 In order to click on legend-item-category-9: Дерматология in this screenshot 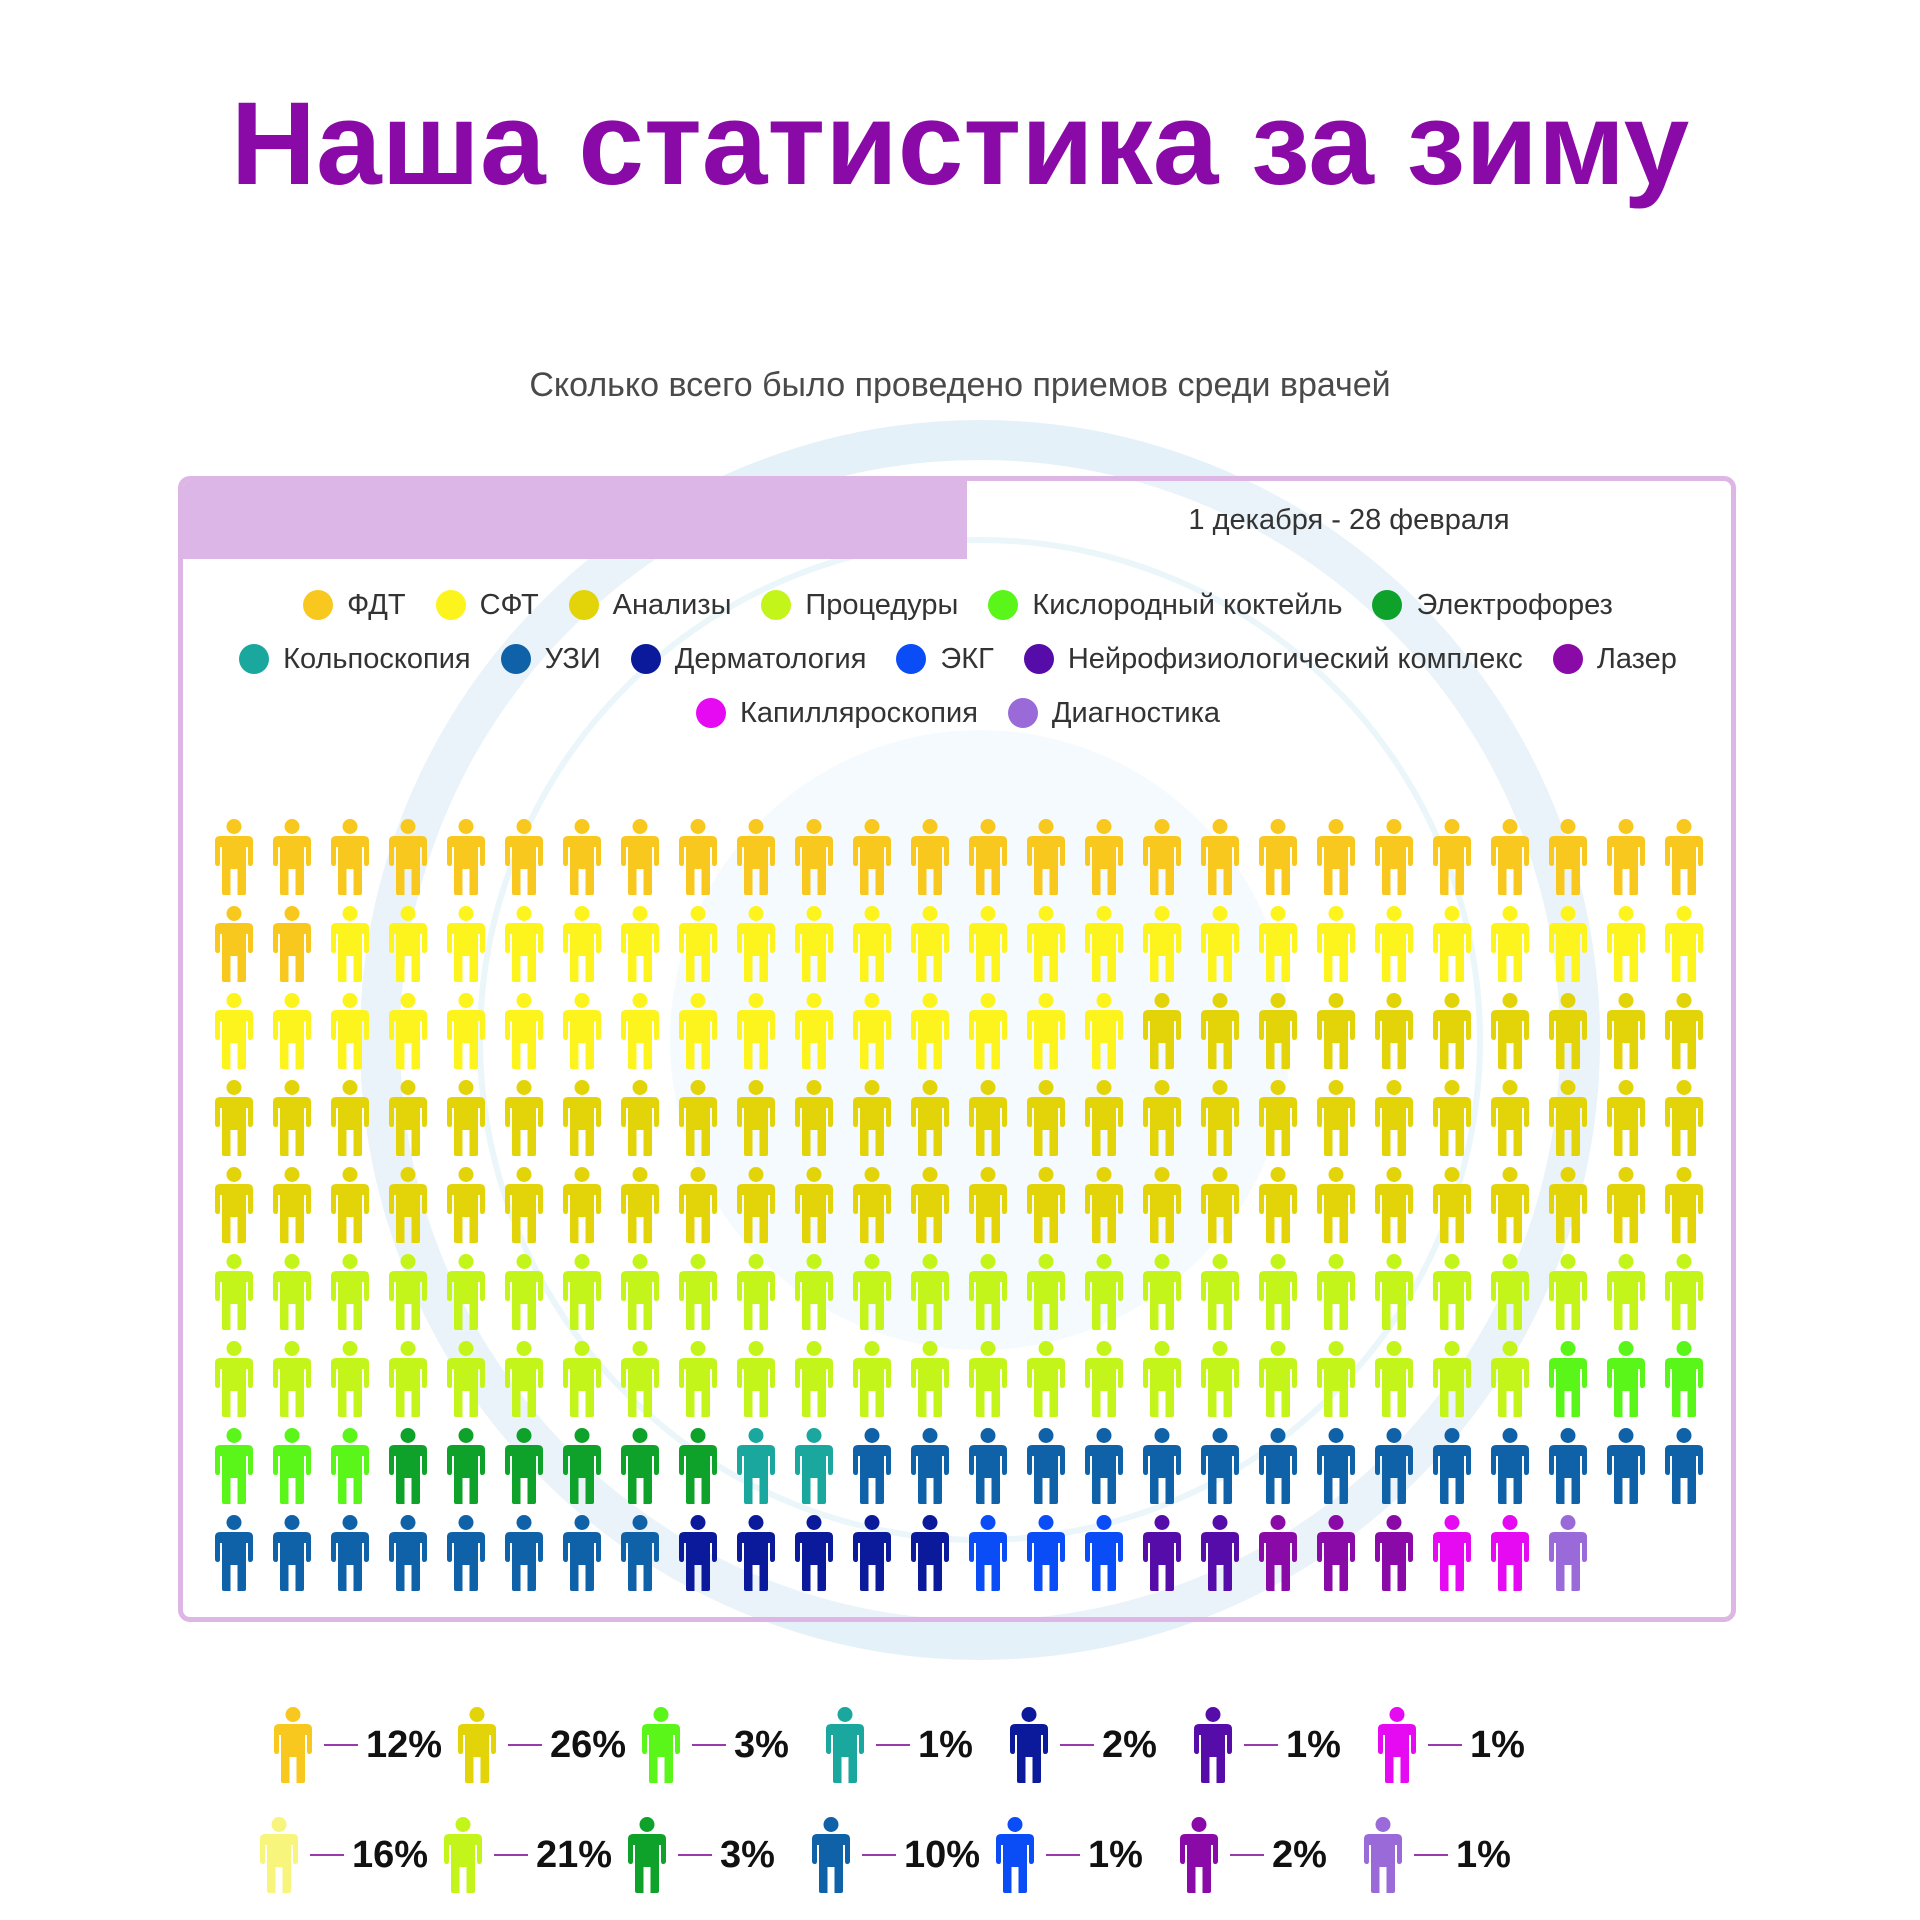, I will do `click(748, 659)`.